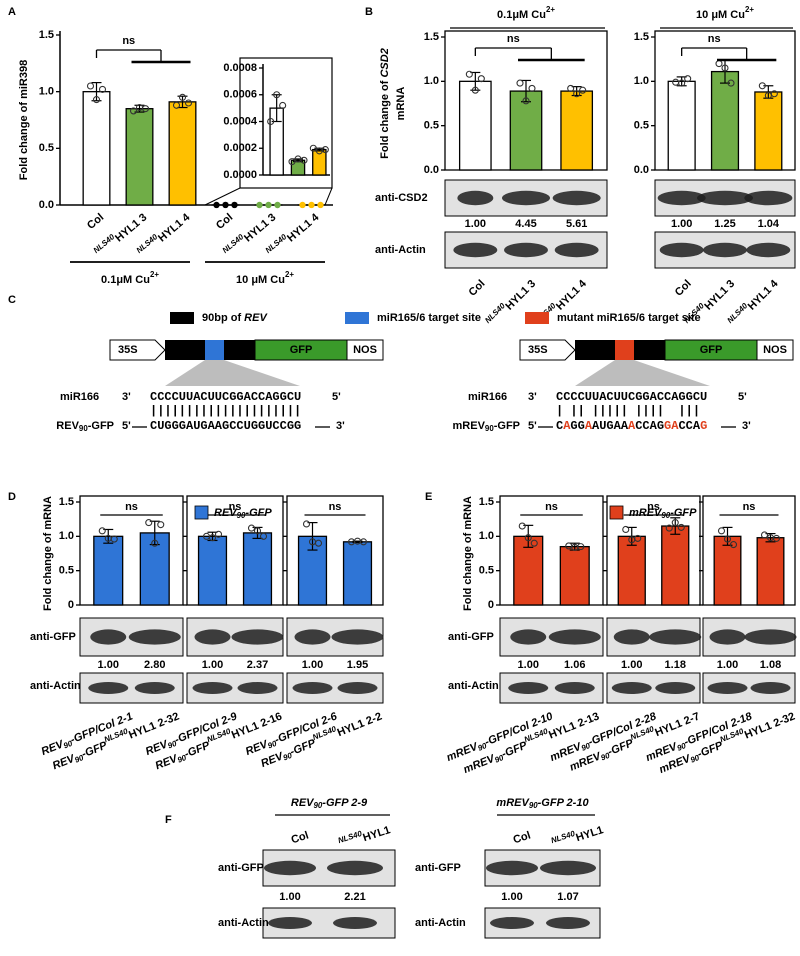 The height and width of the screenshot is (956, 800). Describe the element at coordinates (364, 835) in the screenshot. I see `lane-label: NLS40HYL1` at that location.